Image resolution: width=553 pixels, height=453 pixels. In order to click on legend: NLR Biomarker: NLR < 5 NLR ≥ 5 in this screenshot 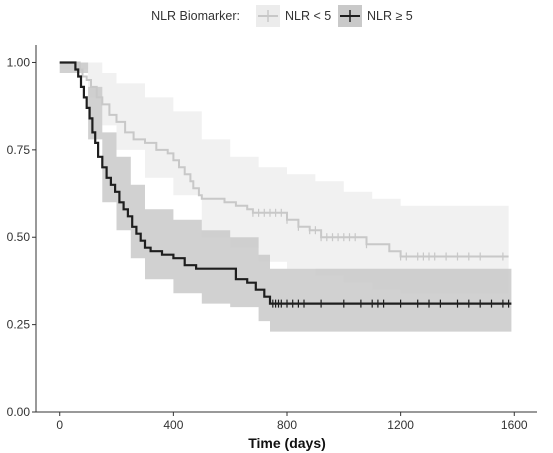, I will do `click(282, 16)`.